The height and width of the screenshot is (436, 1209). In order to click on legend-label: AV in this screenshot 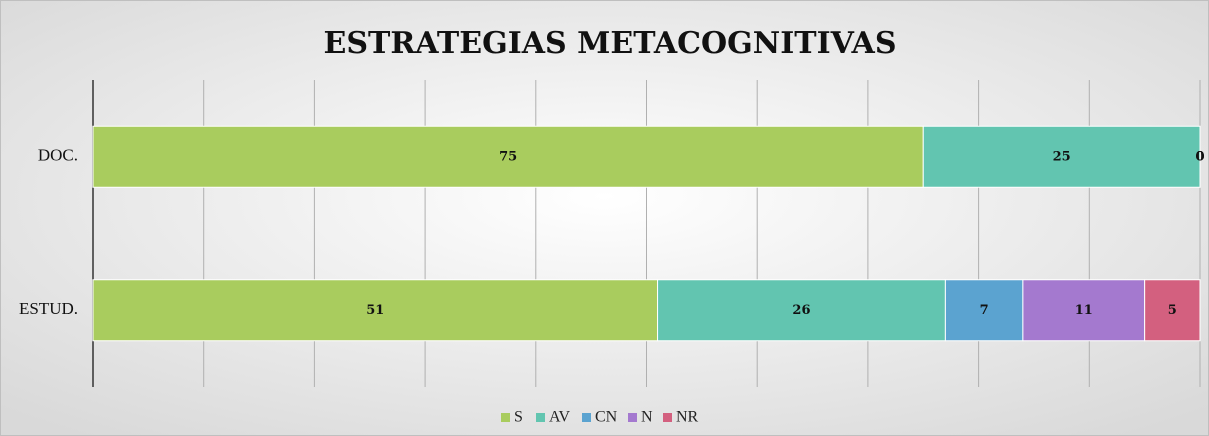, I will do `click(559, 417)`.